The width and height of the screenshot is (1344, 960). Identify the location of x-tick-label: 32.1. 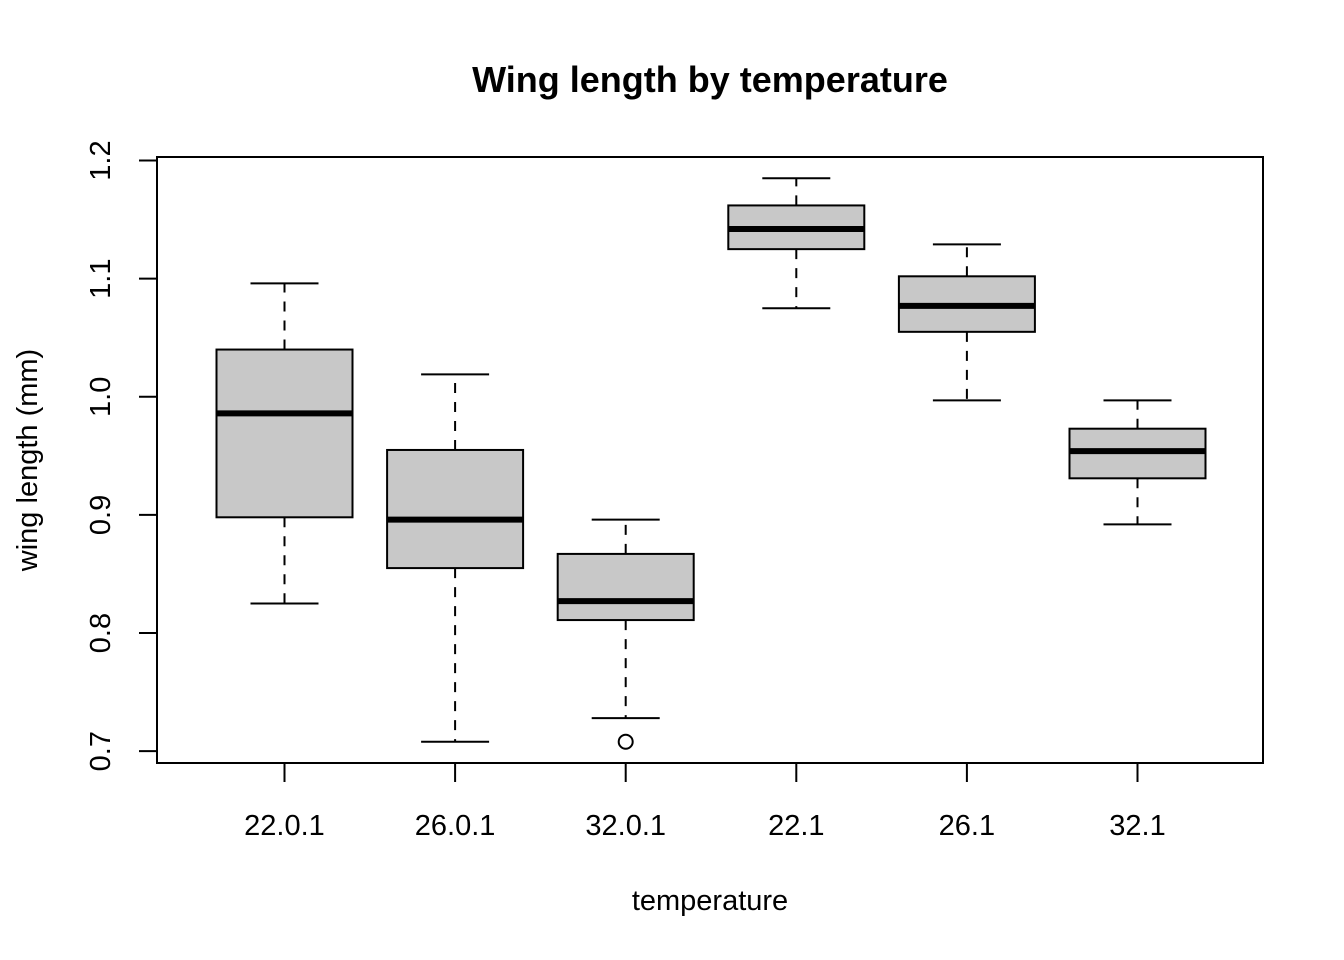
(1137, 826).